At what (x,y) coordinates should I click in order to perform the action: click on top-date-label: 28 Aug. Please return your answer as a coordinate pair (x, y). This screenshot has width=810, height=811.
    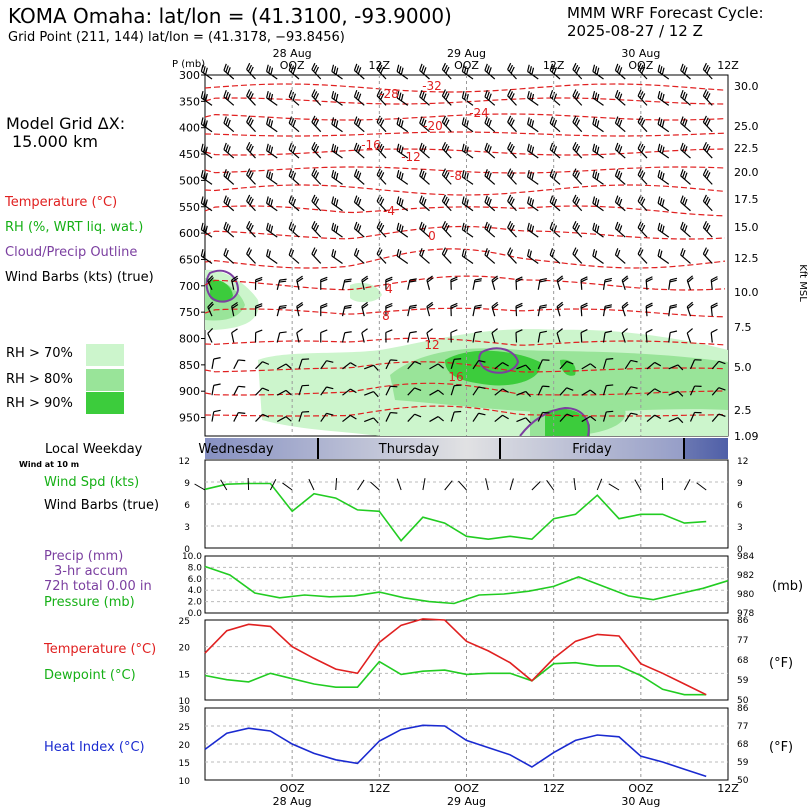
    Looking at the image, I should click on (292, 53).